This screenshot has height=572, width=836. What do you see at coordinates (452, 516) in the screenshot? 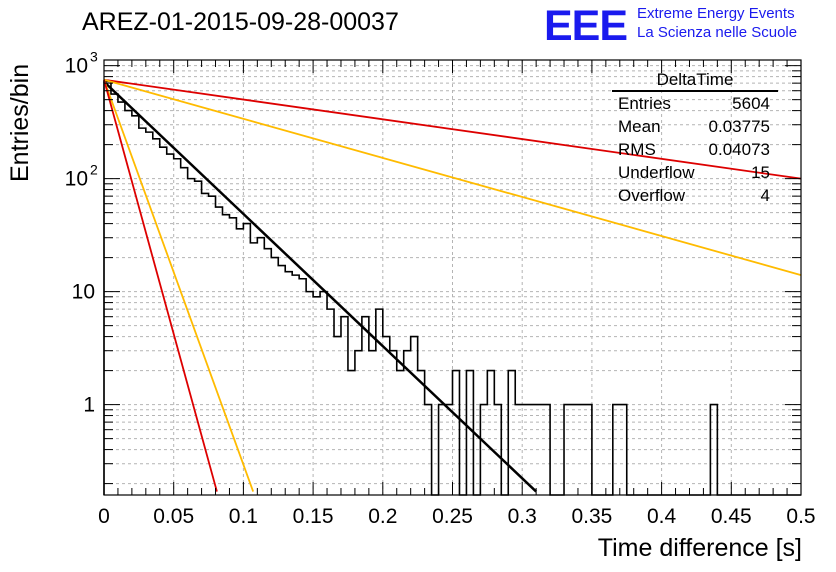
I see `x-tick-label: 0.25` at bounding box center [452, 516].